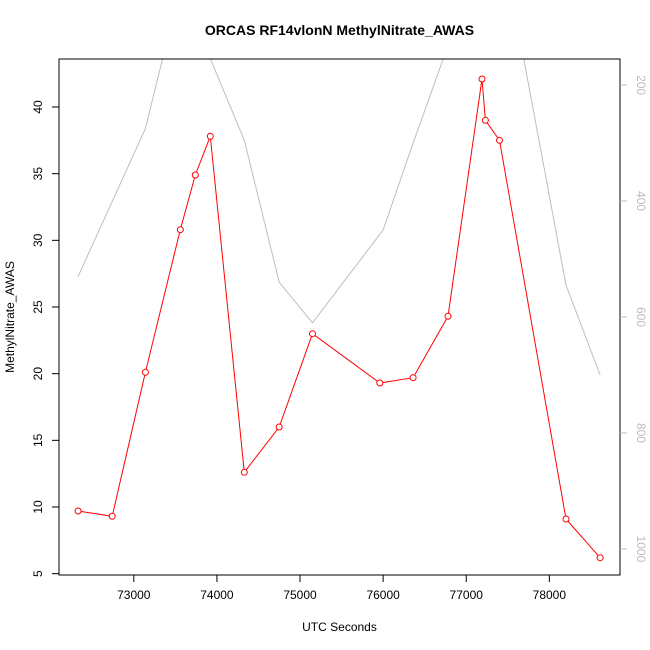  I want to click on y2-axis: 200 400 600 800 1000, so click(634, 319).